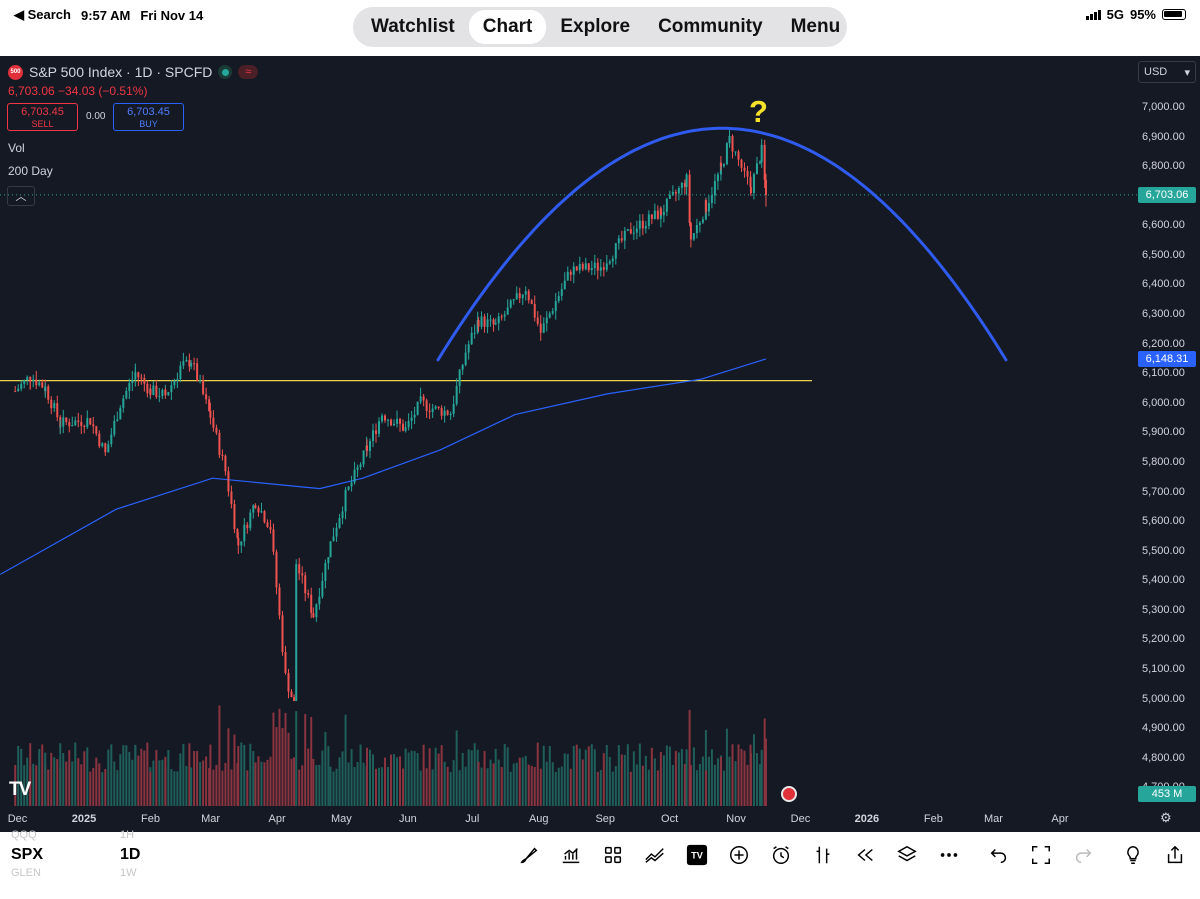 The width and height of the screenshot is (1200, 899). I want to click on indicator-vol: Vol, so click(16, 148).